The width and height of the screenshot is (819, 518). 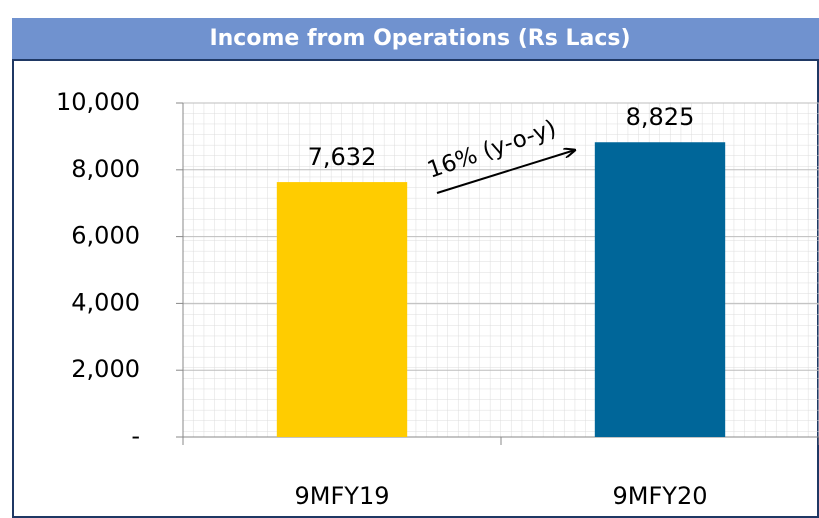 What do you see at coordinates (419, 38) in the screenshot?
I see `chart-title: Income from Operations (Rs Lacs)` at bounding box center [419, 38].